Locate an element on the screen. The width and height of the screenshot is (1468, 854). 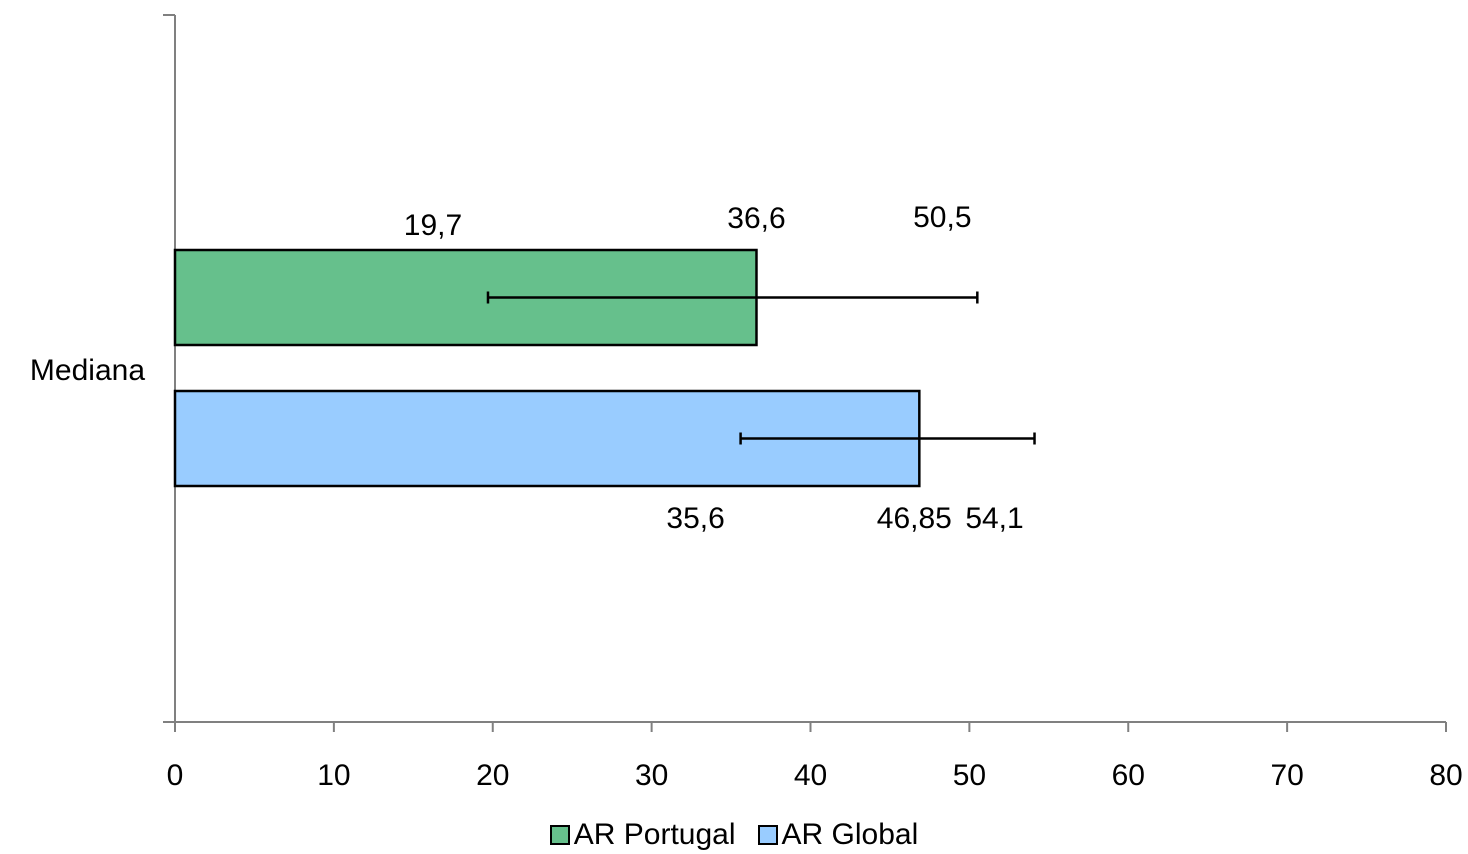
x-tick-label: 70 is located at coordinates (1286, 775).